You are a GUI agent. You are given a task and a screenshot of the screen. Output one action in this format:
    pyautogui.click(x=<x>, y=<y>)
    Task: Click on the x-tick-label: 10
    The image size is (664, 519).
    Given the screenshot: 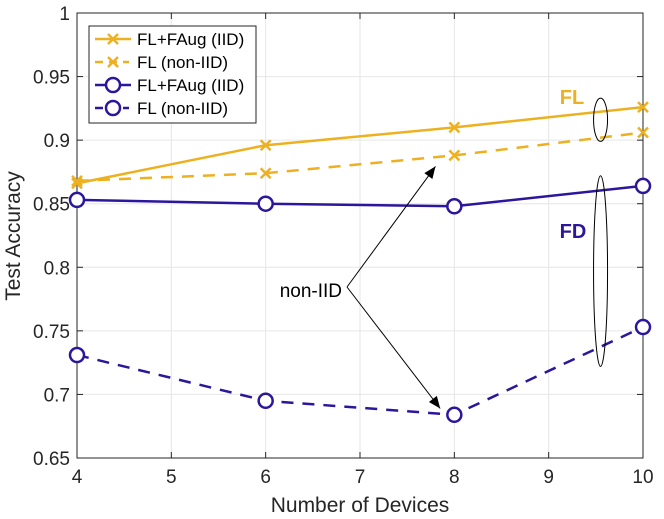 What is the action you would take?
    pyautogui.click(x=642, y=477)
    